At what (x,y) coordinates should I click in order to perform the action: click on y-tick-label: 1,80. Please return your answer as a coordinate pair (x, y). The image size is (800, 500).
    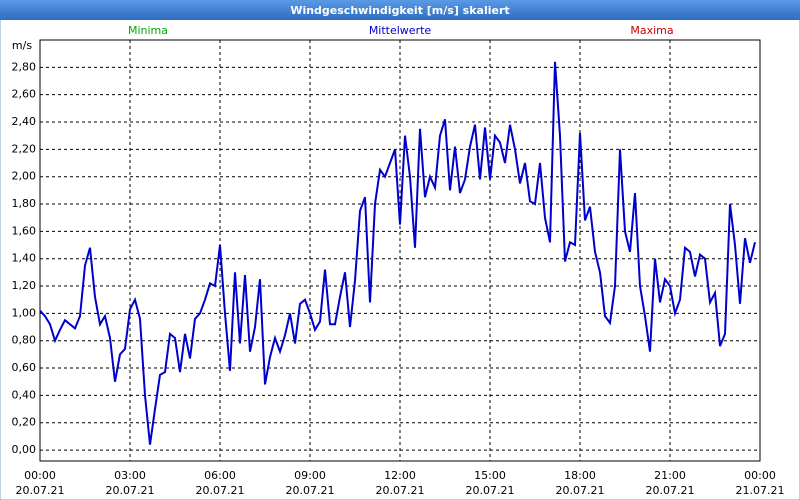
    Looking at the image, I should click on (24, 203).